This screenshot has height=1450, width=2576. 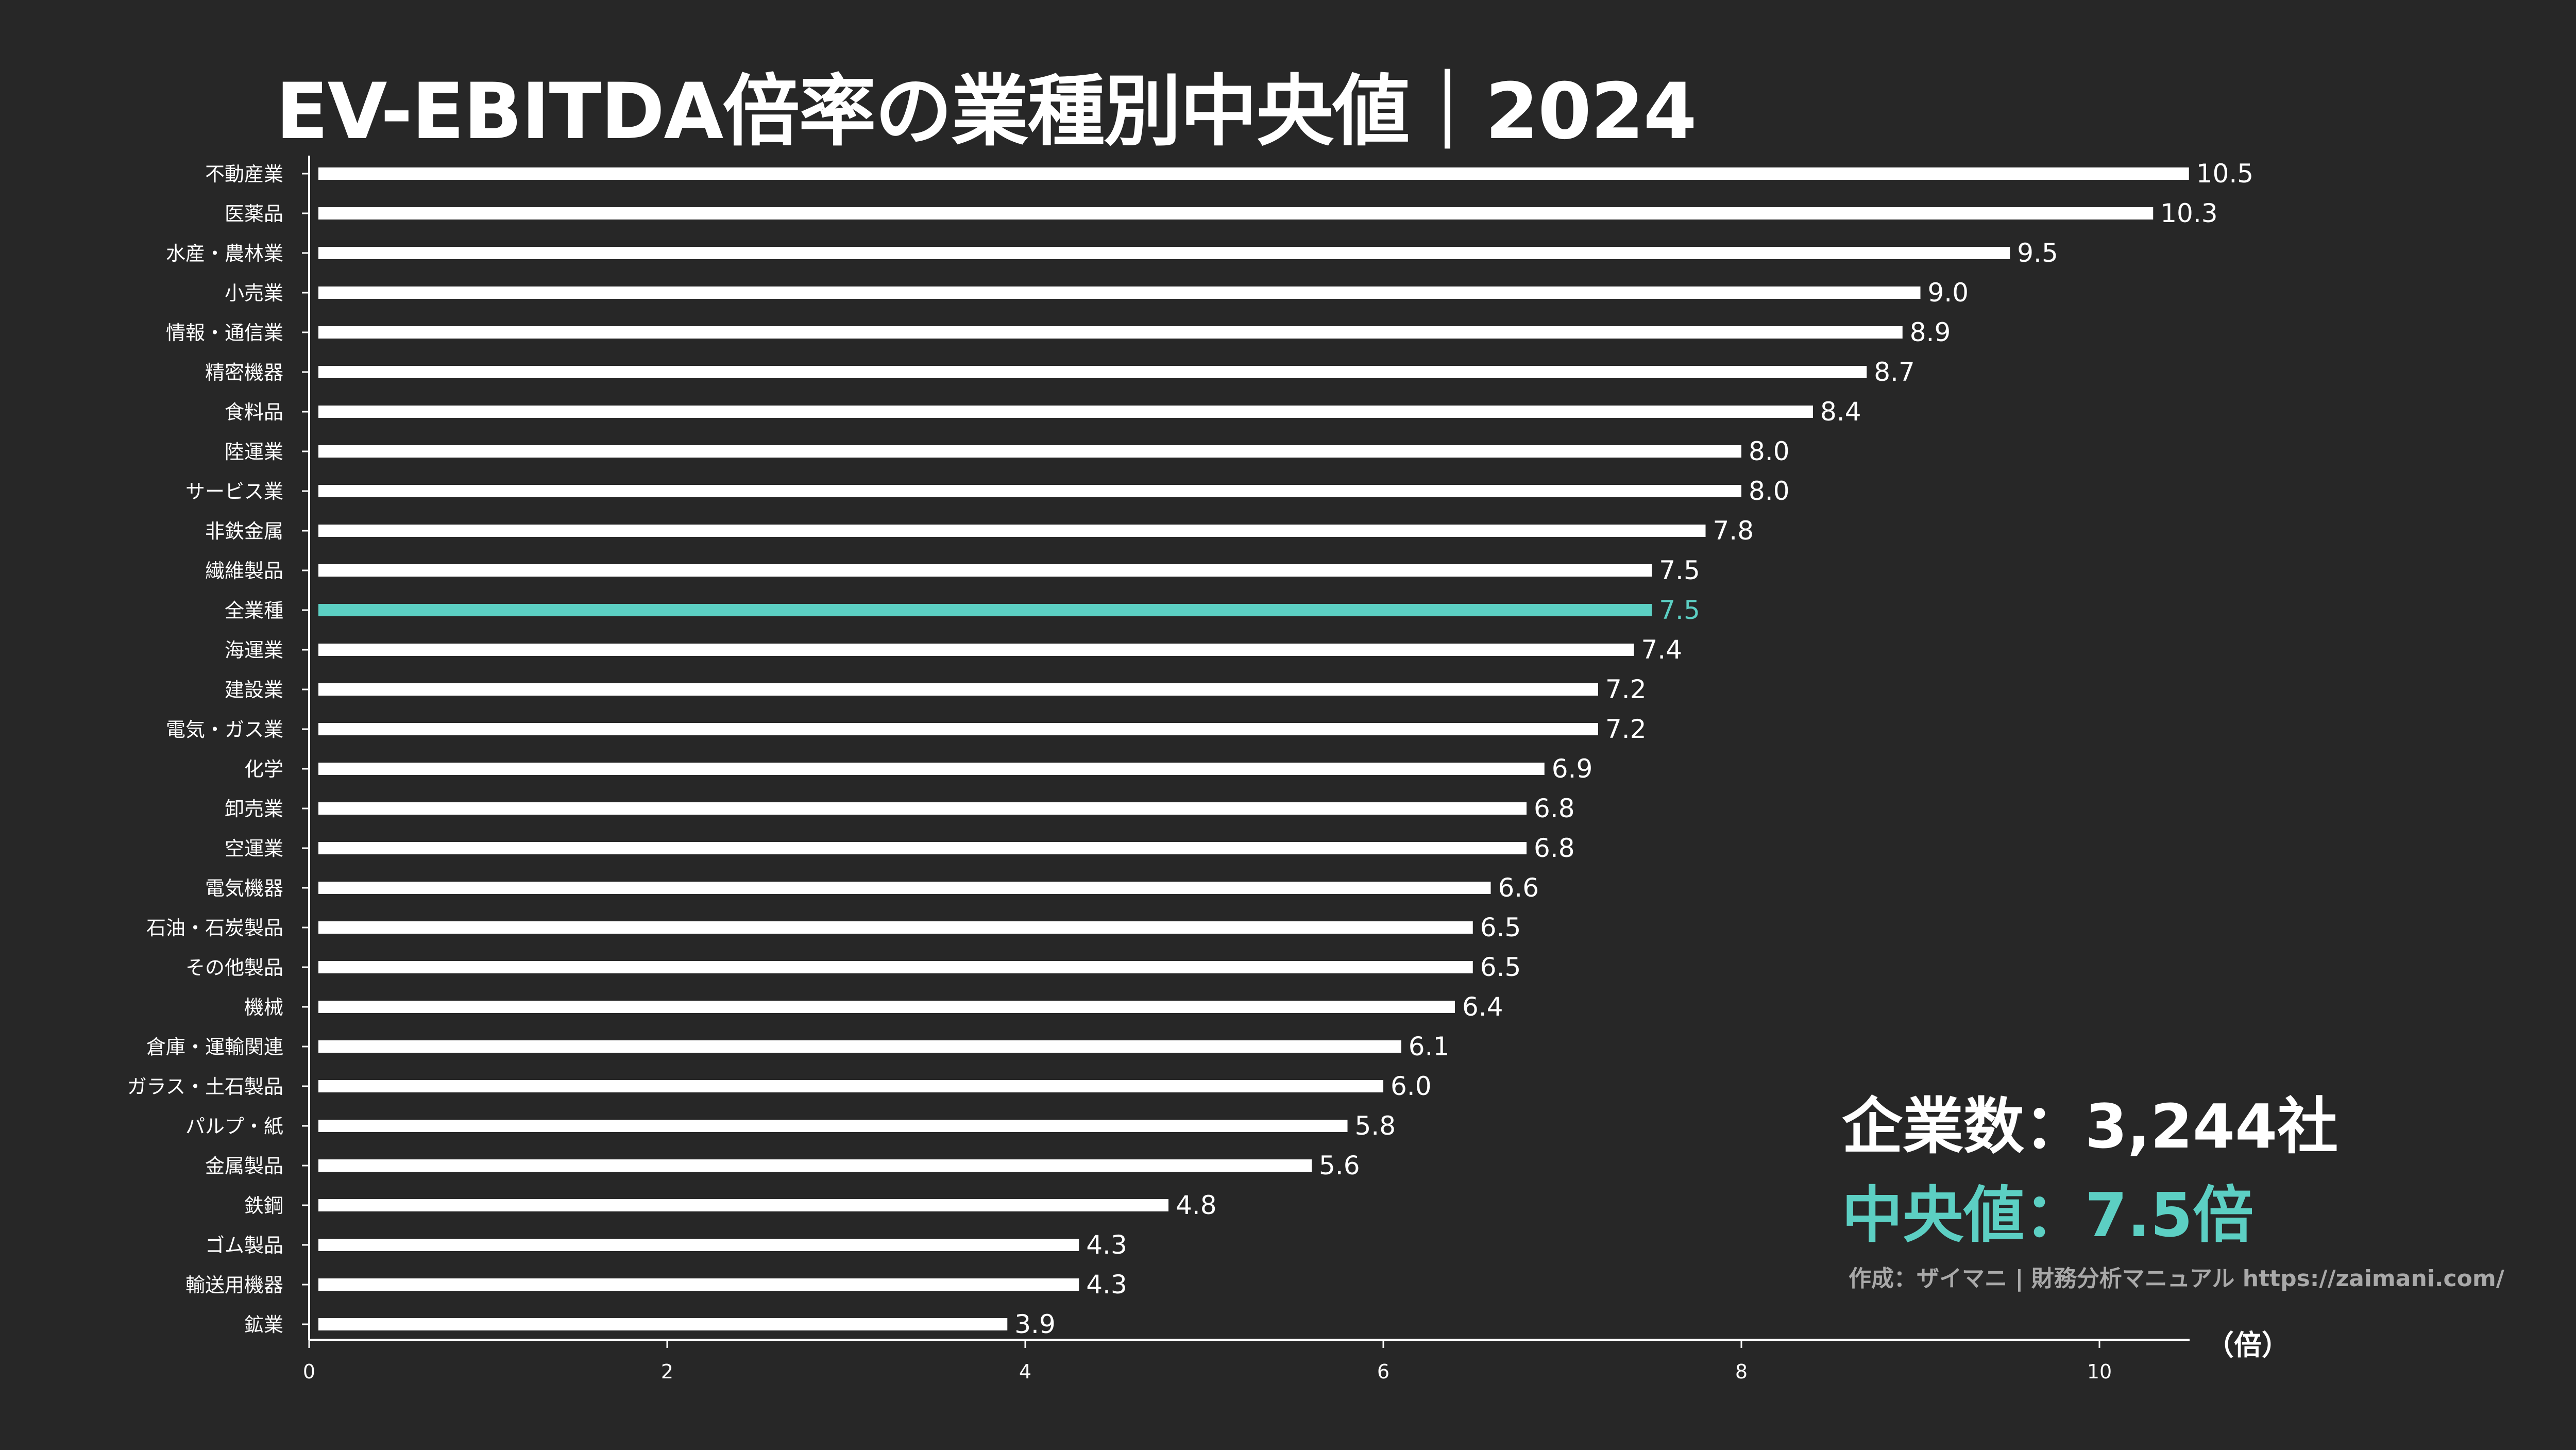 What do you see at coordinates (254, 809) in the screenshot?
I see `category-label: 卸売業` at bounding box center [254, 809].